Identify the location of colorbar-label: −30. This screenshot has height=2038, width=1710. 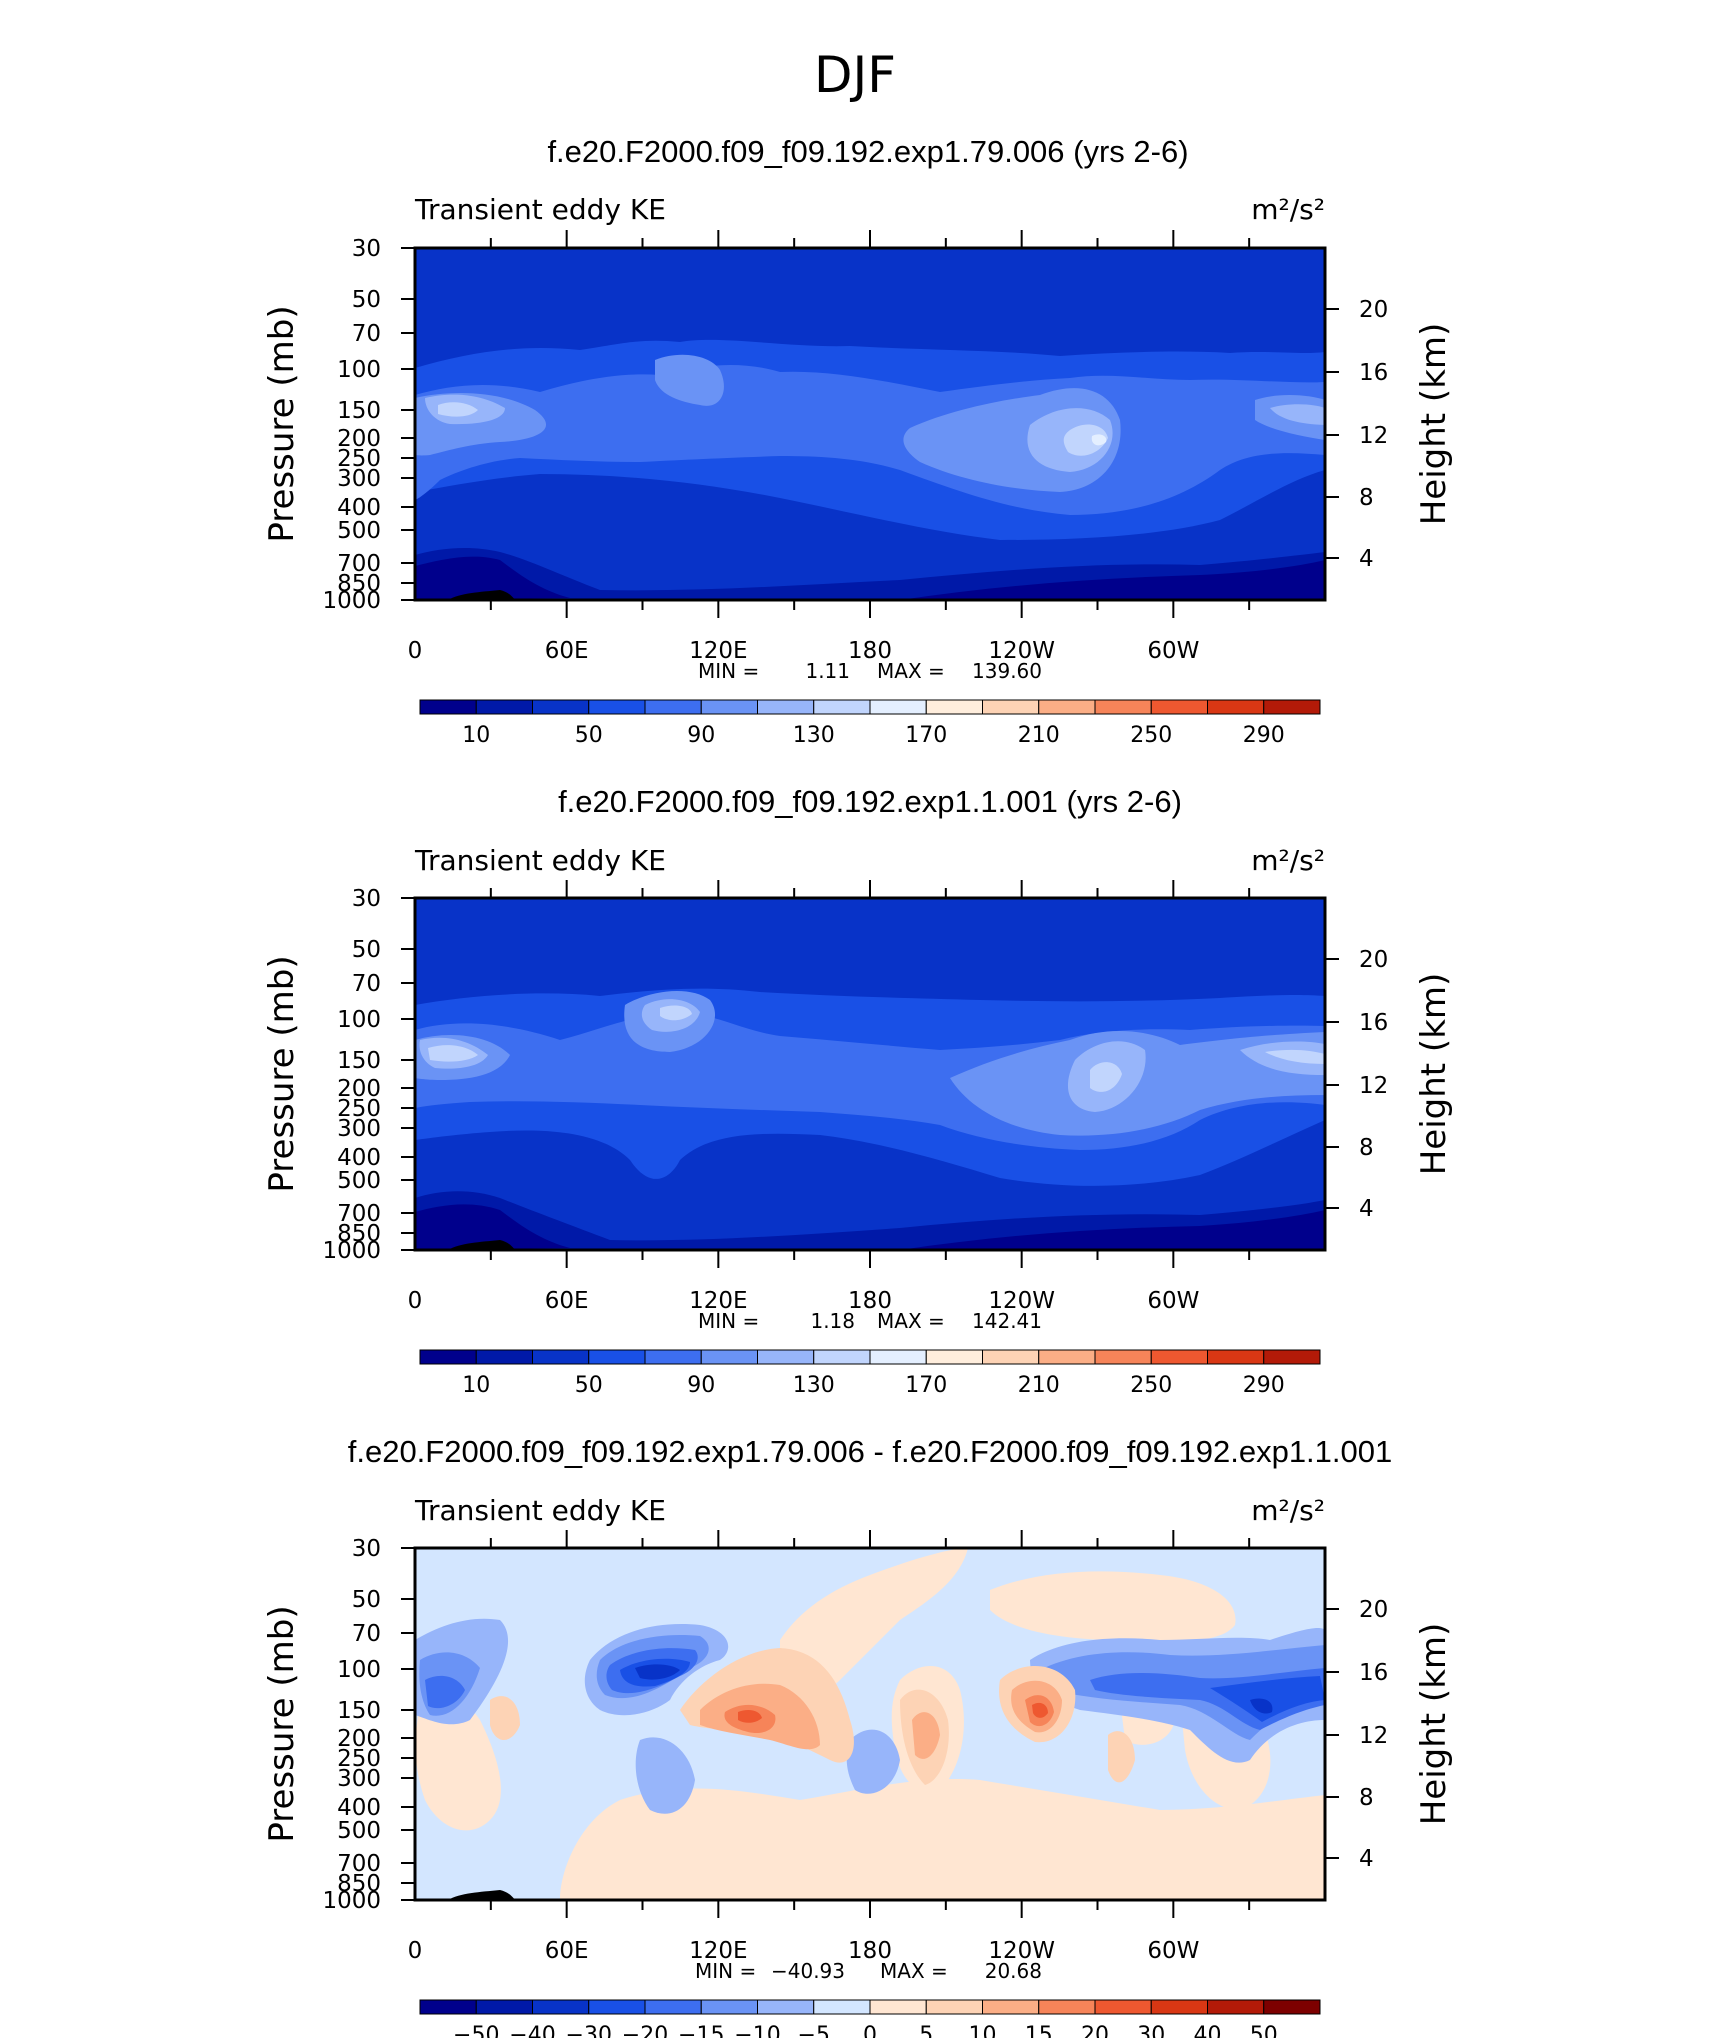
(589, 2030).